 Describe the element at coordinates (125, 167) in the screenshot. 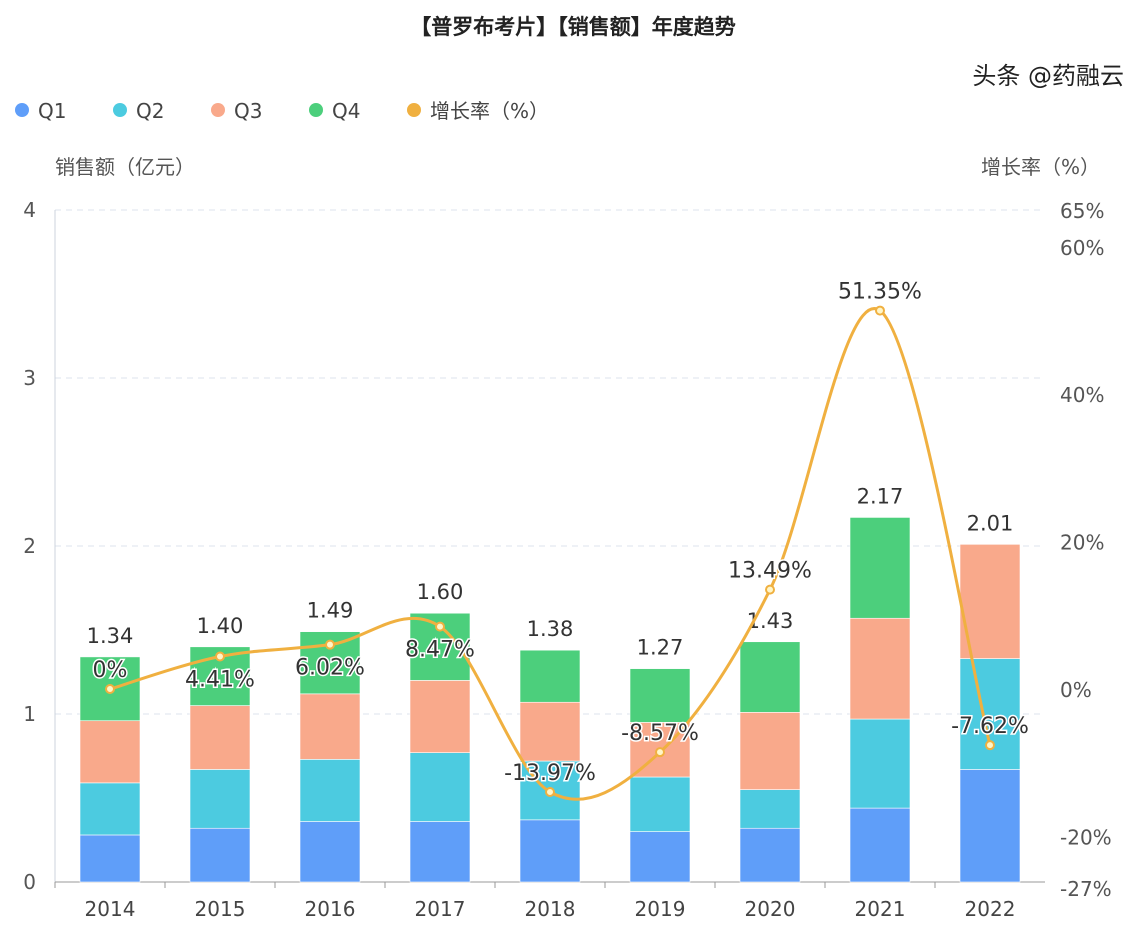

I see `y-axis-title: 销售额（亿元）` at that location.